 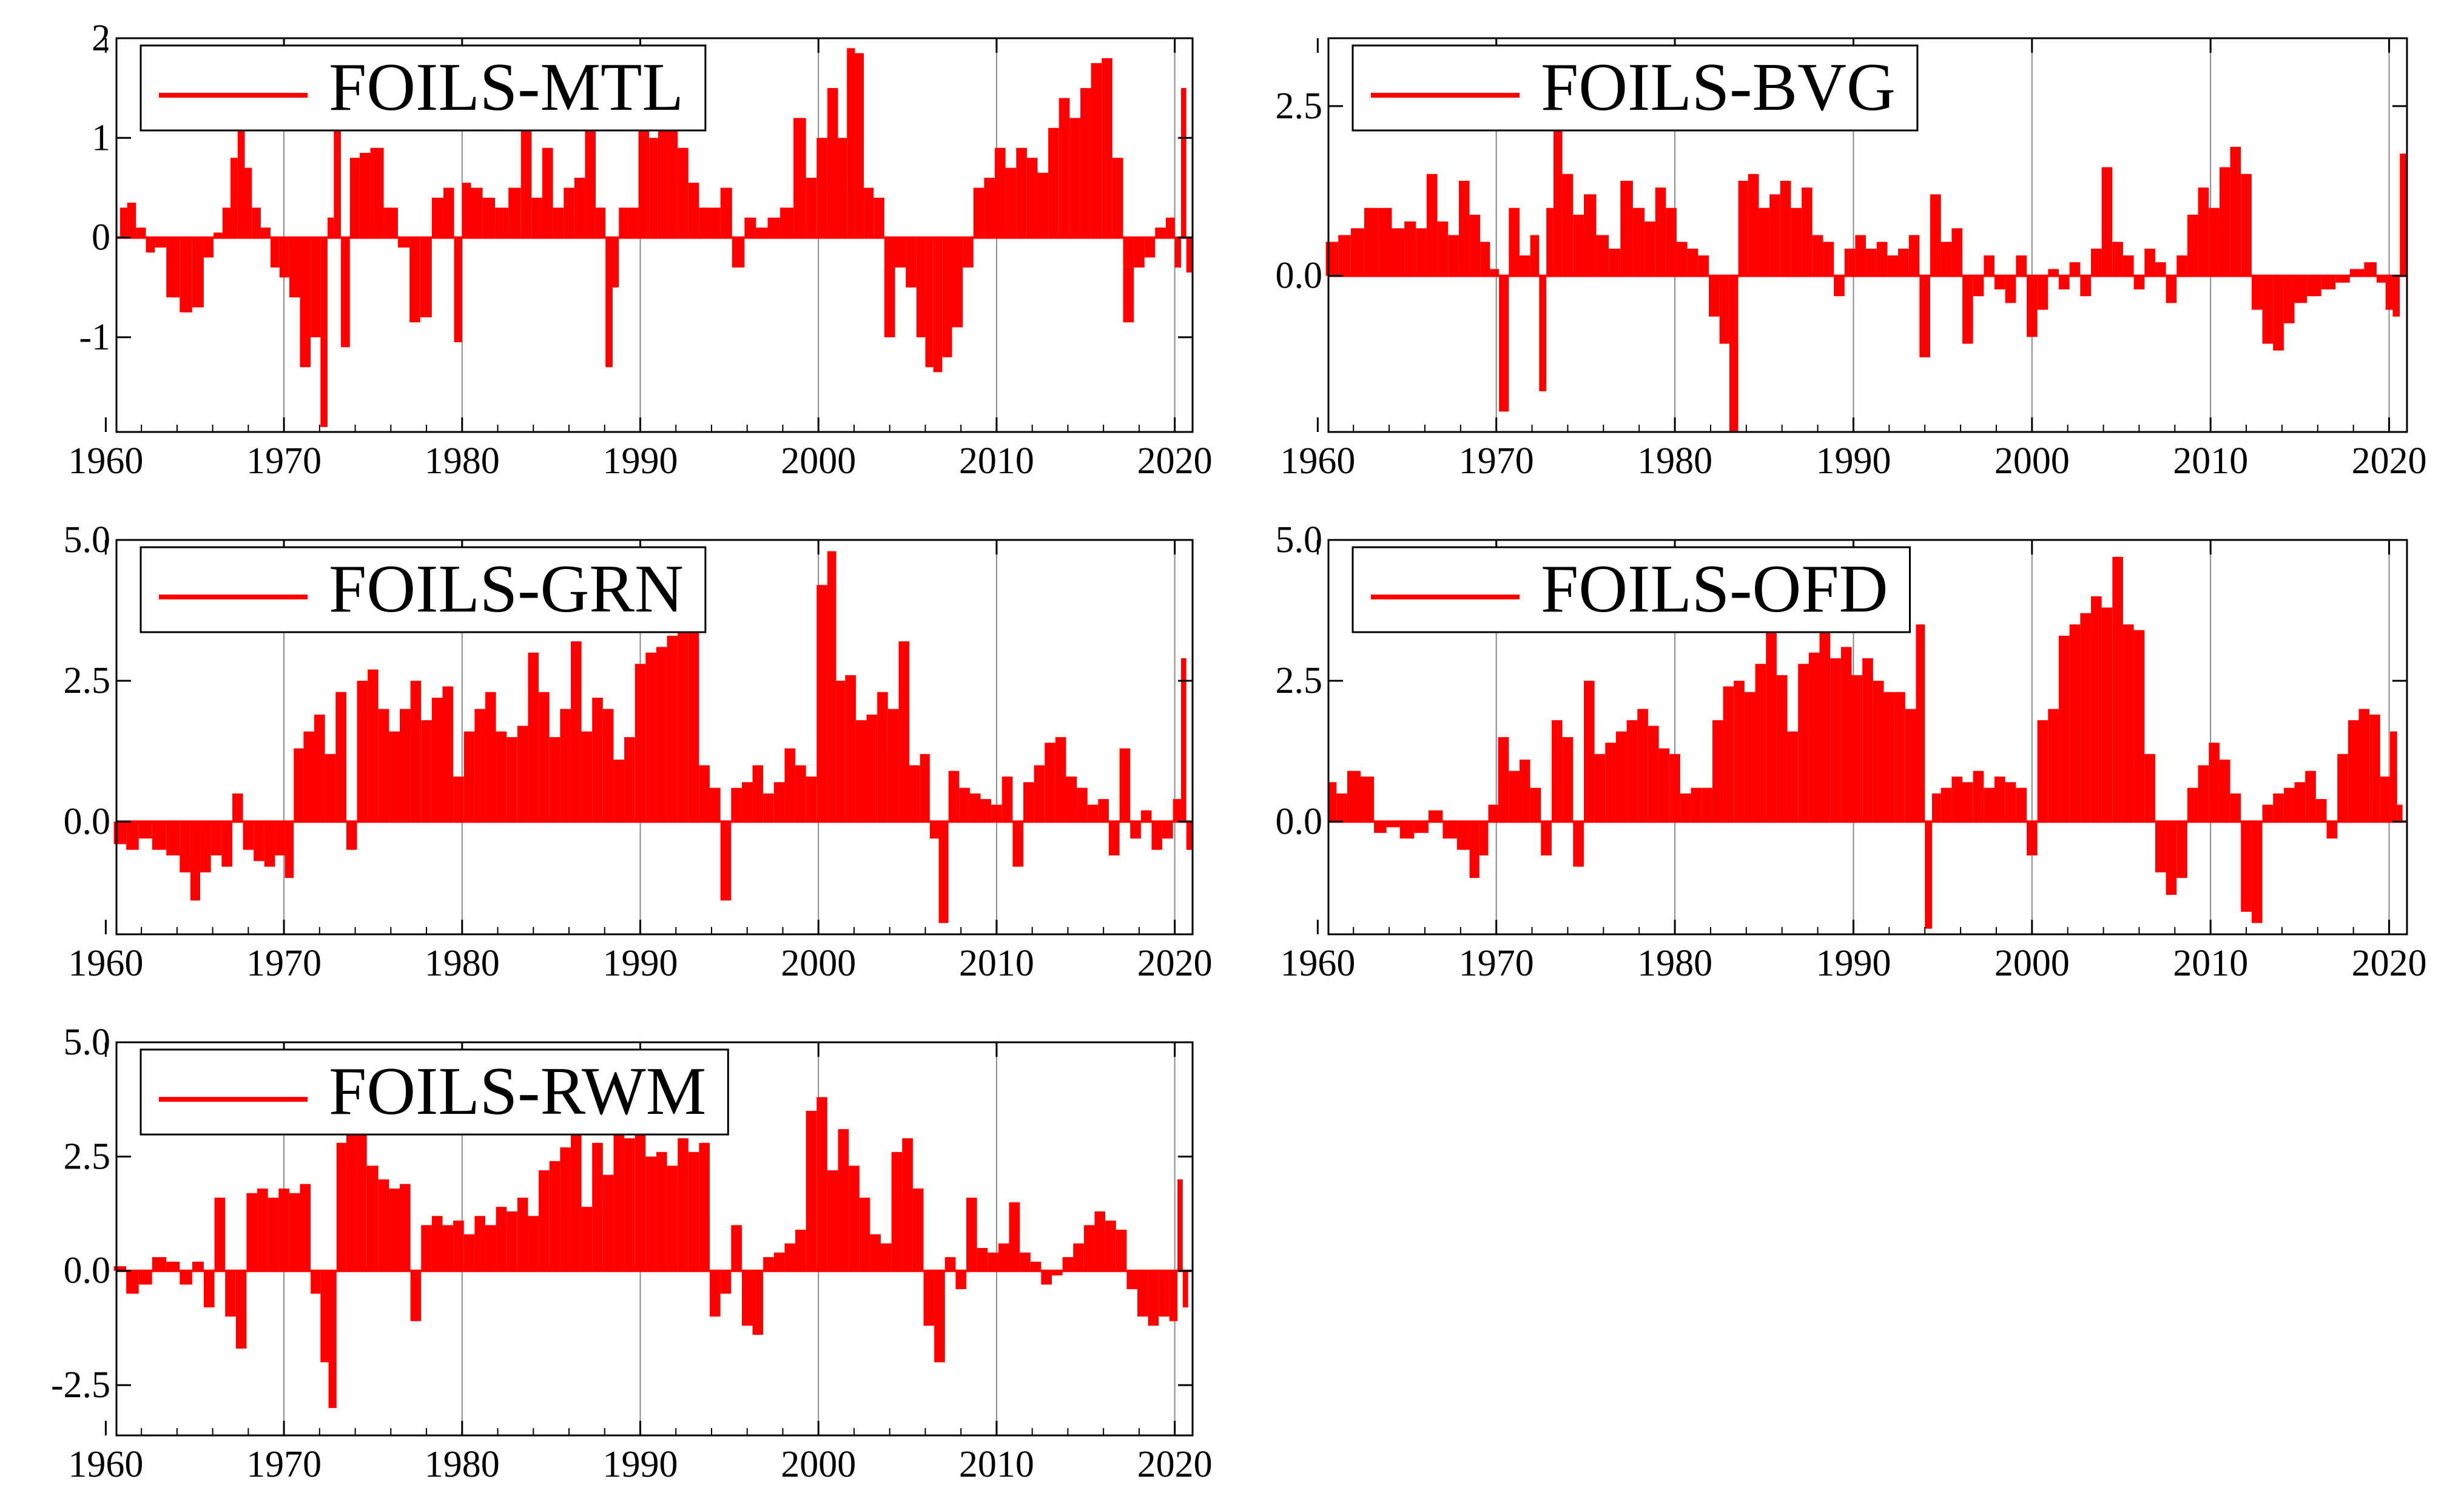 I want to click on y-tick-label-grn-2-5: 2.5, so click(x=88, y=681).